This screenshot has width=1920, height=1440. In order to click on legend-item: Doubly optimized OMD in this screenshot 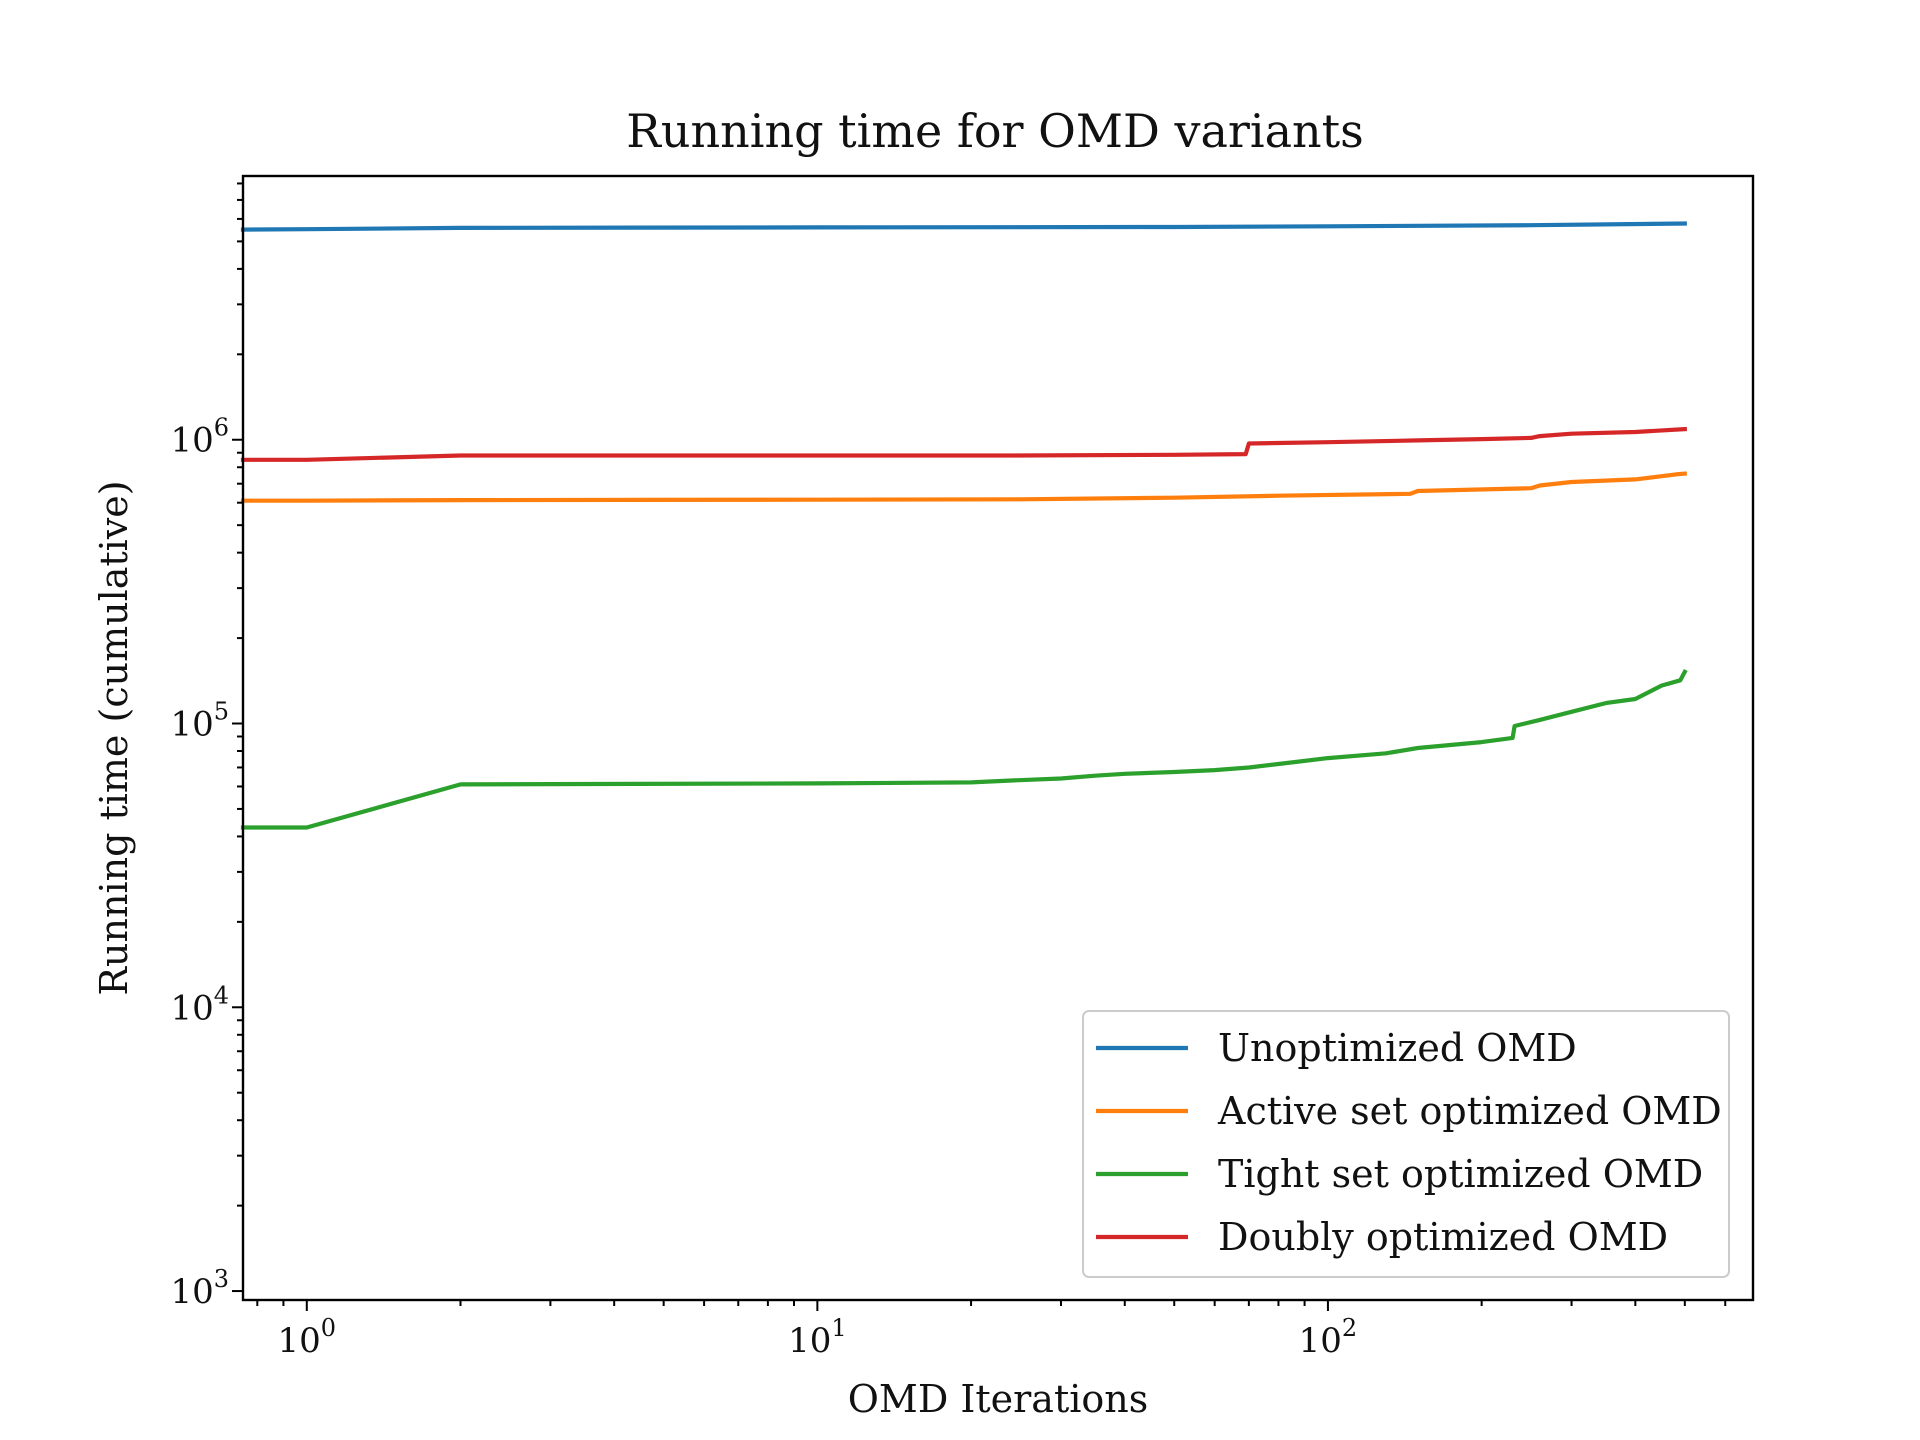, I will do `click(1382, 1237)`.